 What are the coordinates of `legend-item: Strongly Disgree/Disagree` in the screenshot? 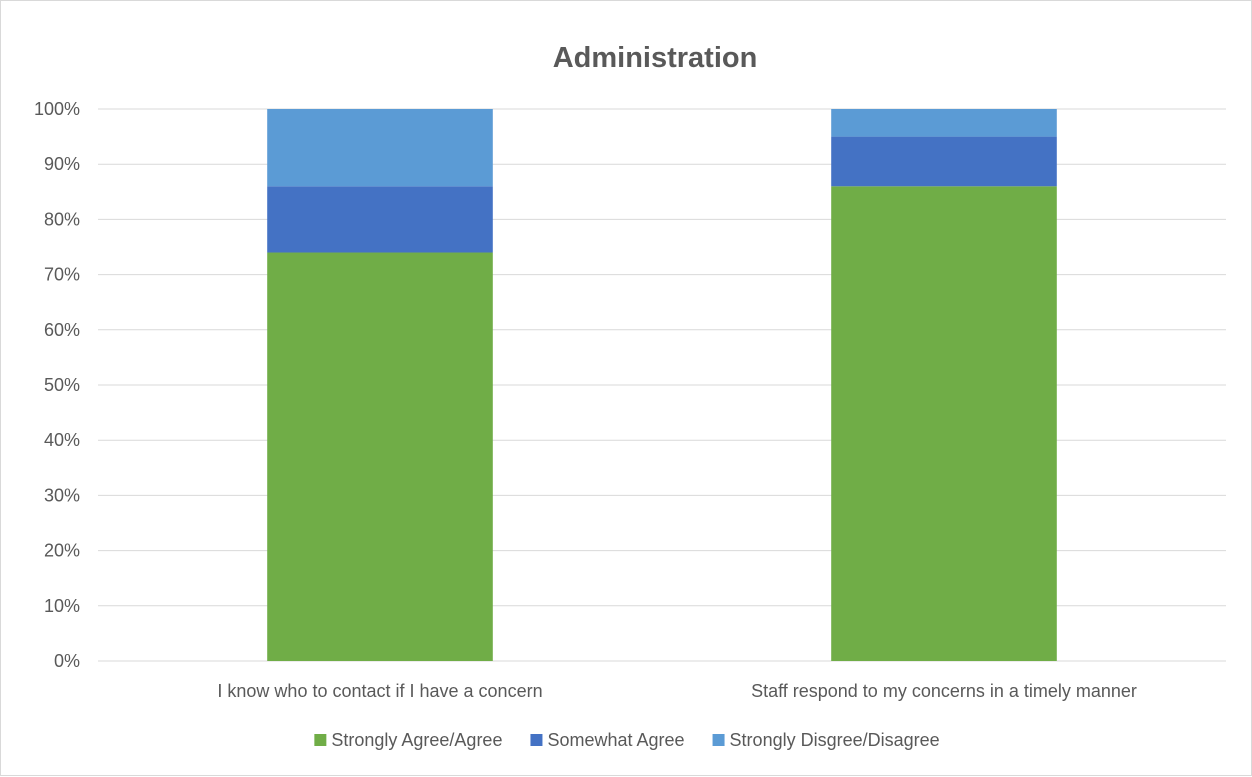 It's located at (826, 740).